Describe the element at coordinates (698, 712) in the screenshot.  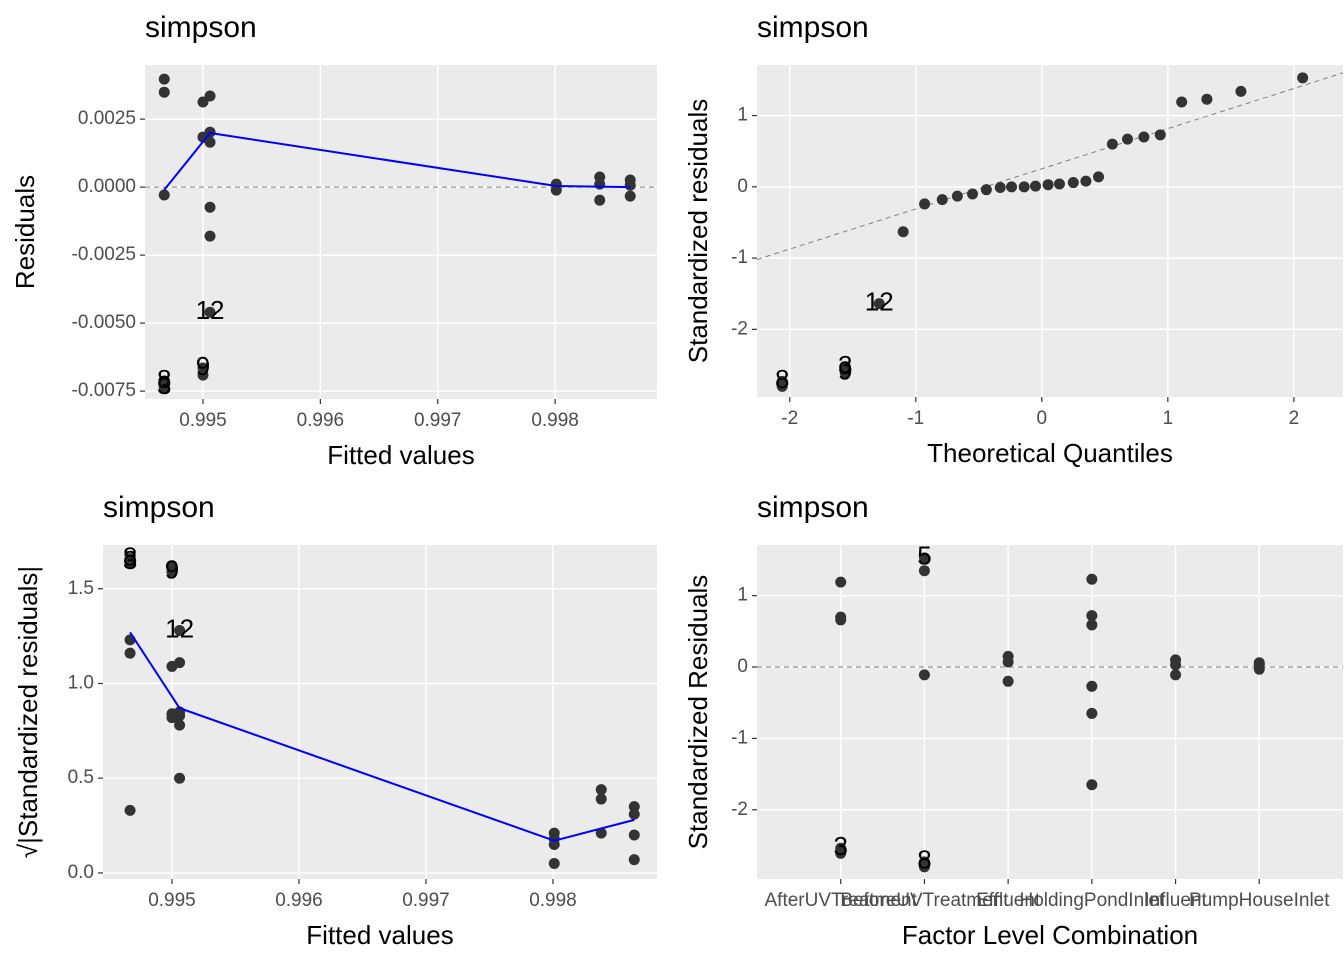
I see `y-axis-title: Standardized Residuals` at that location.